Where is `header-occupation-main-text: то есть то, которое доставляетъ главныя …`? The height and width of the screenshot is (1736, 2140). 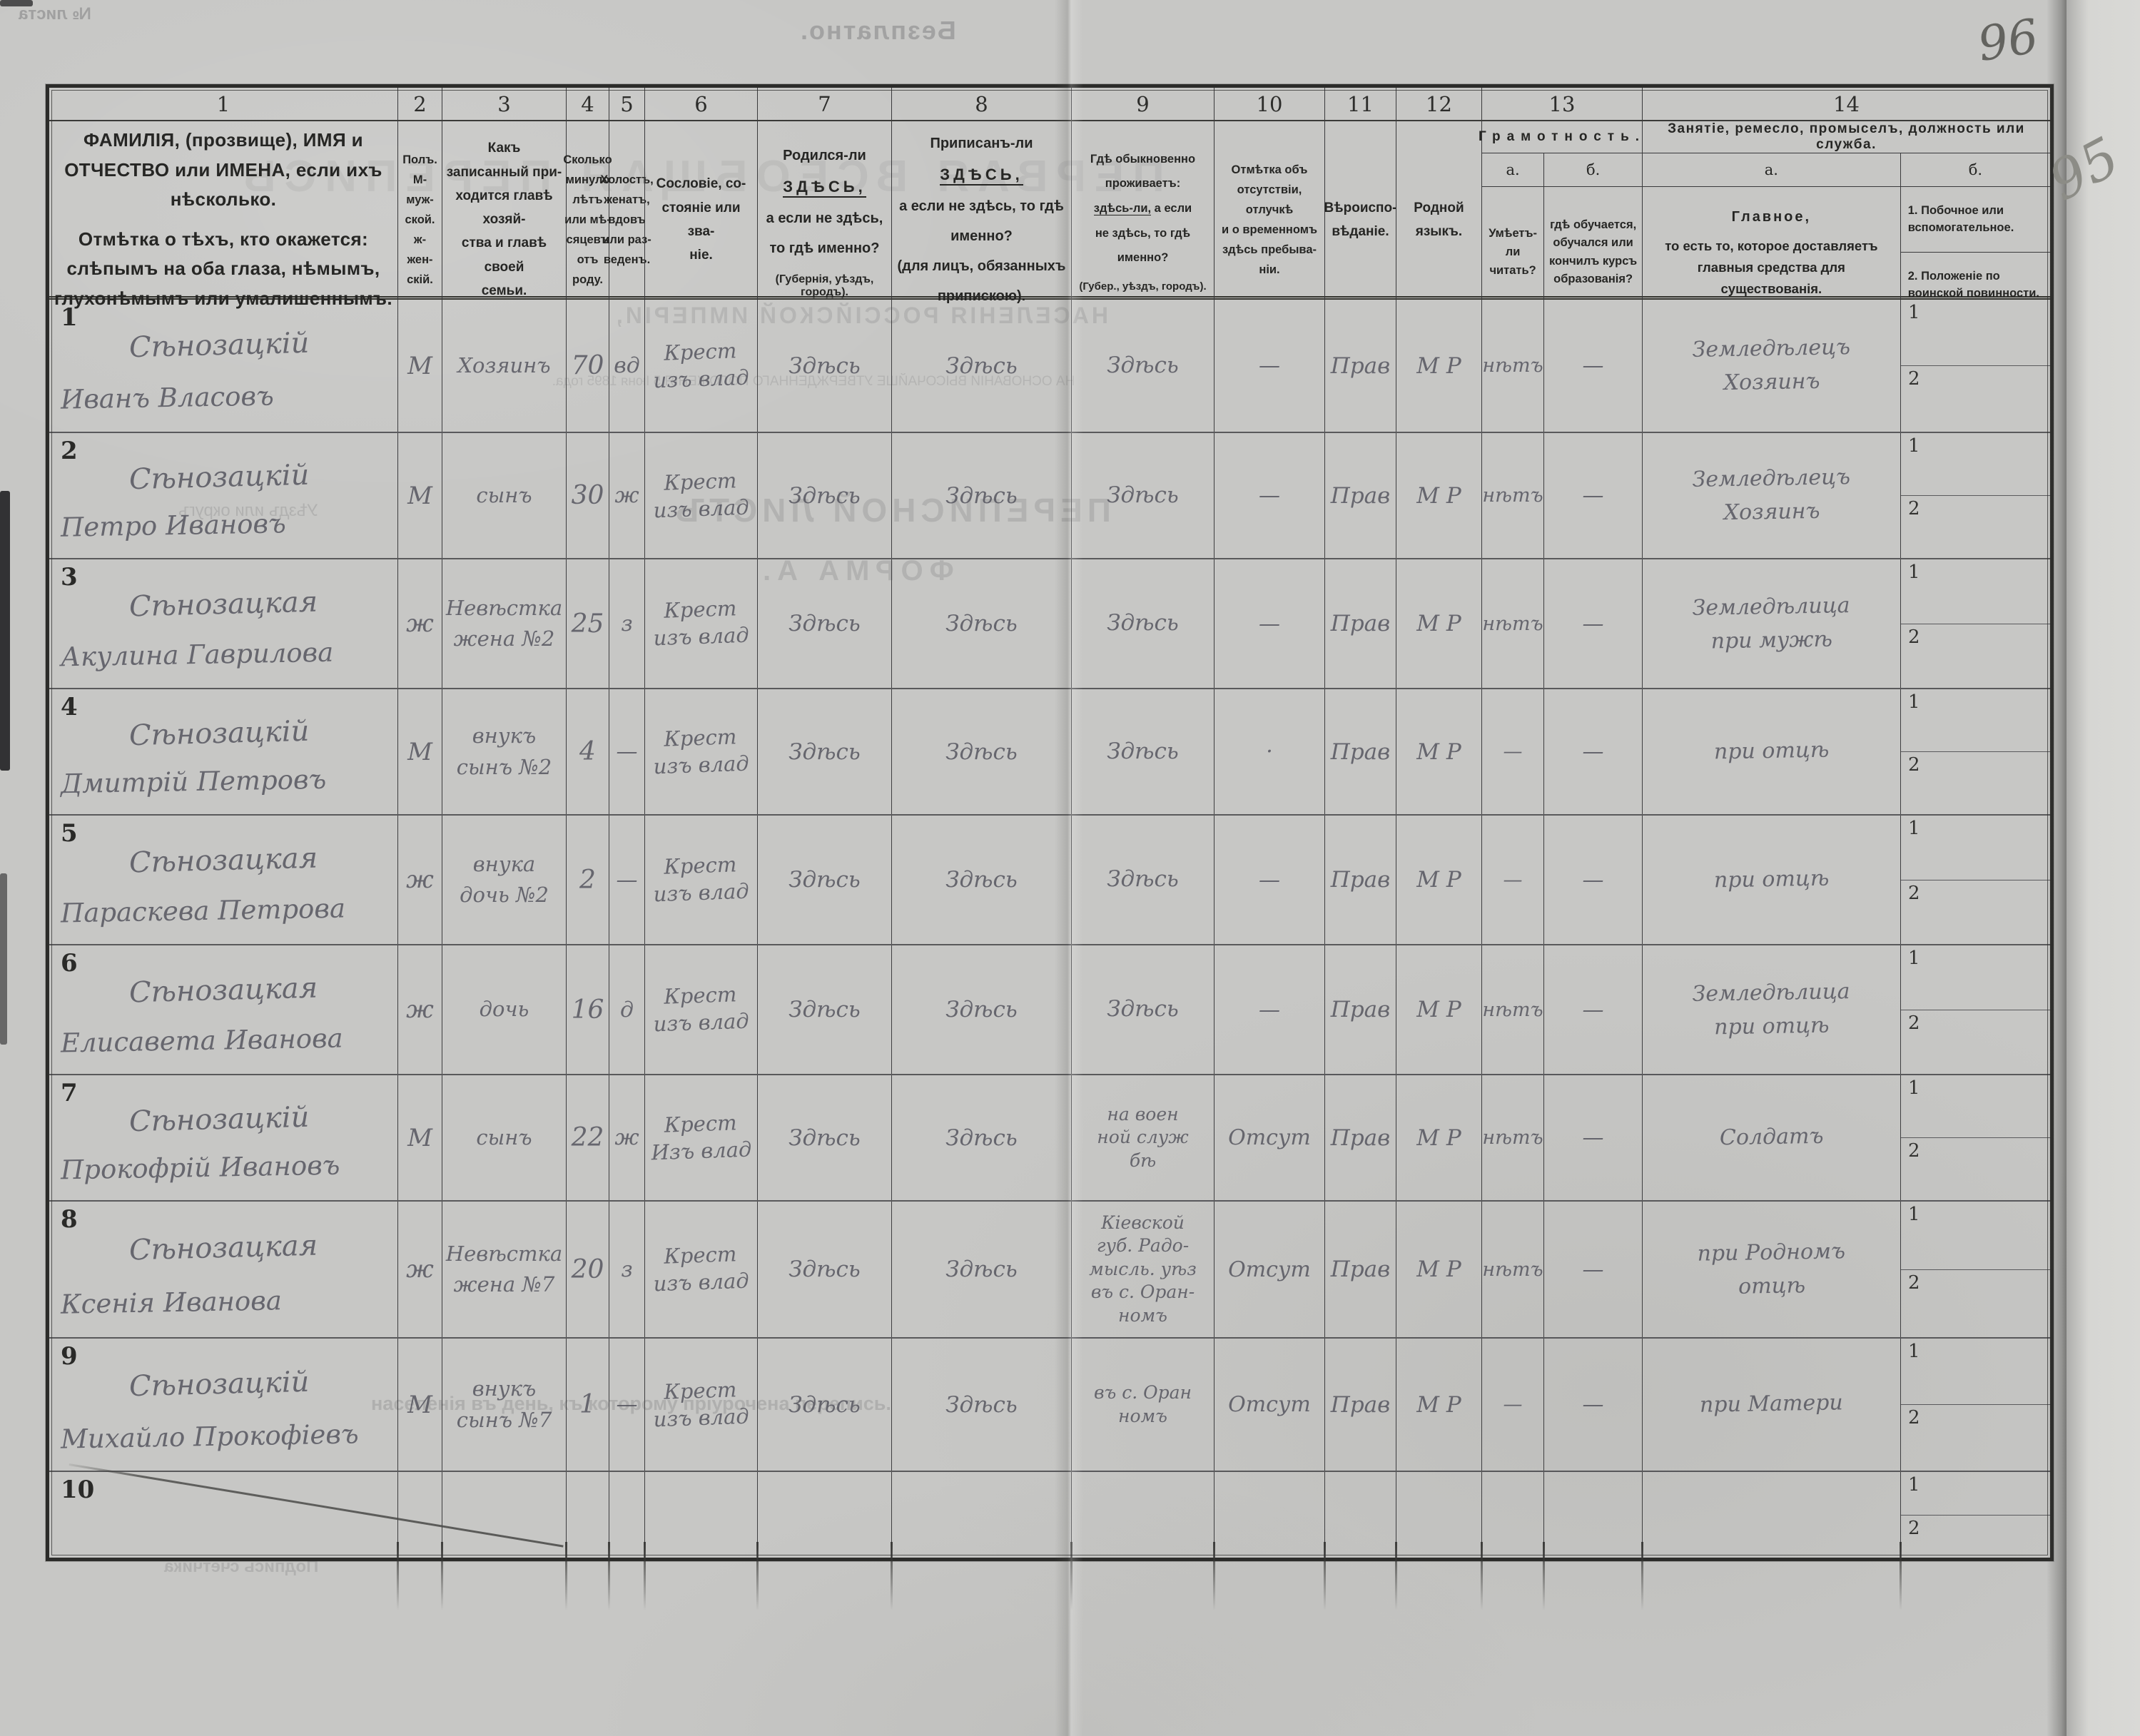
header-occupation-main-text: то есть то, которое доставляетъ главныя … is located at coordinates (1771, 267).